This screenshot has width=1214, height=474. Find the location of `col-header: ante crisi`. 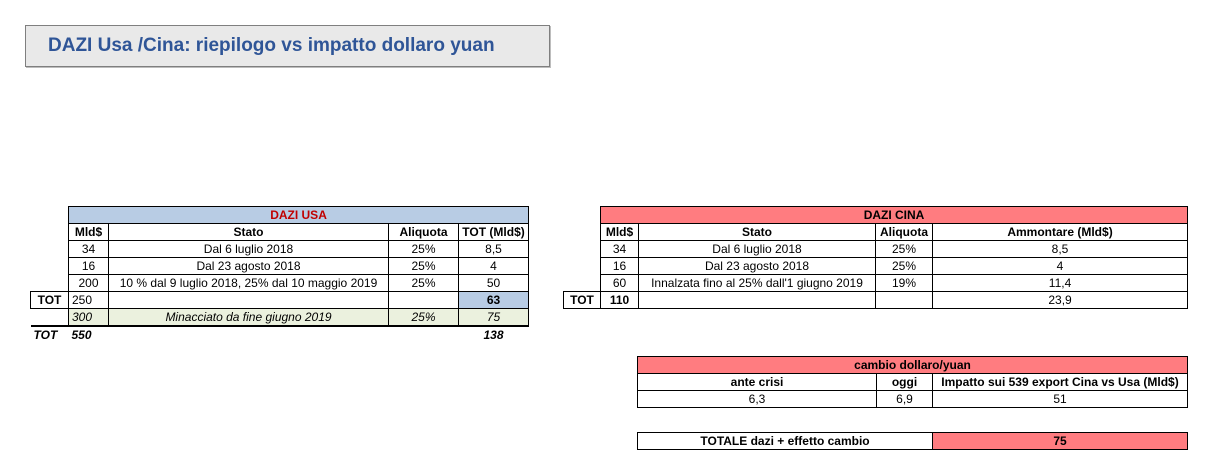

col-header: ante crisi is located at coordinates (757, 382).